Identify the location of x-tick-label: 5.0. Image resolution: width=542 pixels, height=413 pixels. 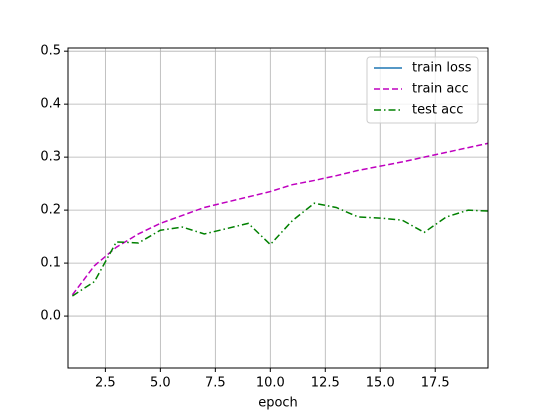
(160, 383).